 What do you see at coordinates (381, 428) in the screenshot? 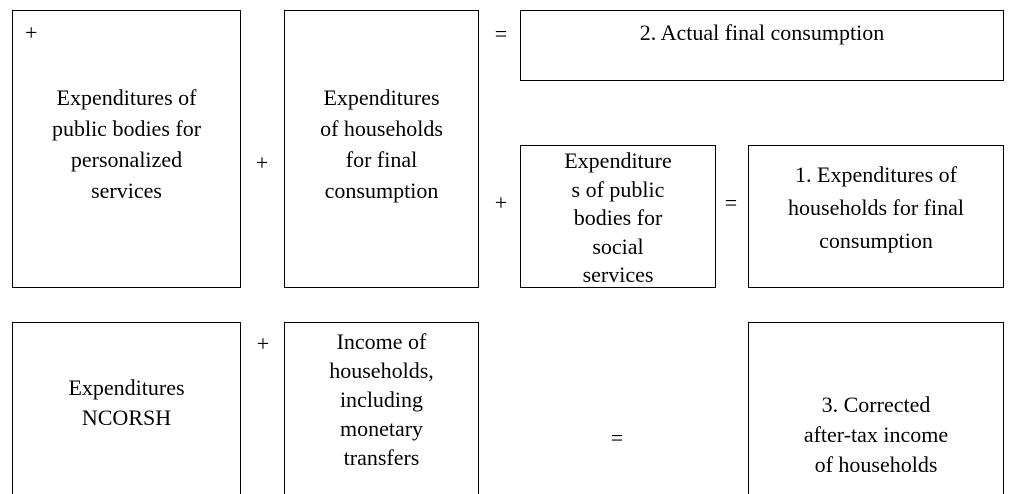
I see `text-line: monetary` at bounding box center [381, 428].